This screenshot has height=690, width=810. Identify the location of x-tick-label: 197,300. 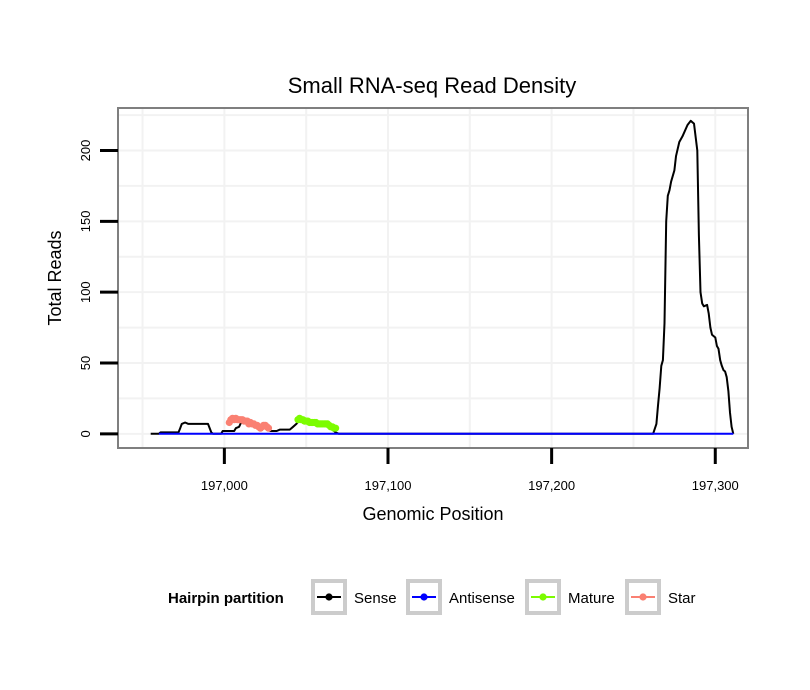
(715, 485).